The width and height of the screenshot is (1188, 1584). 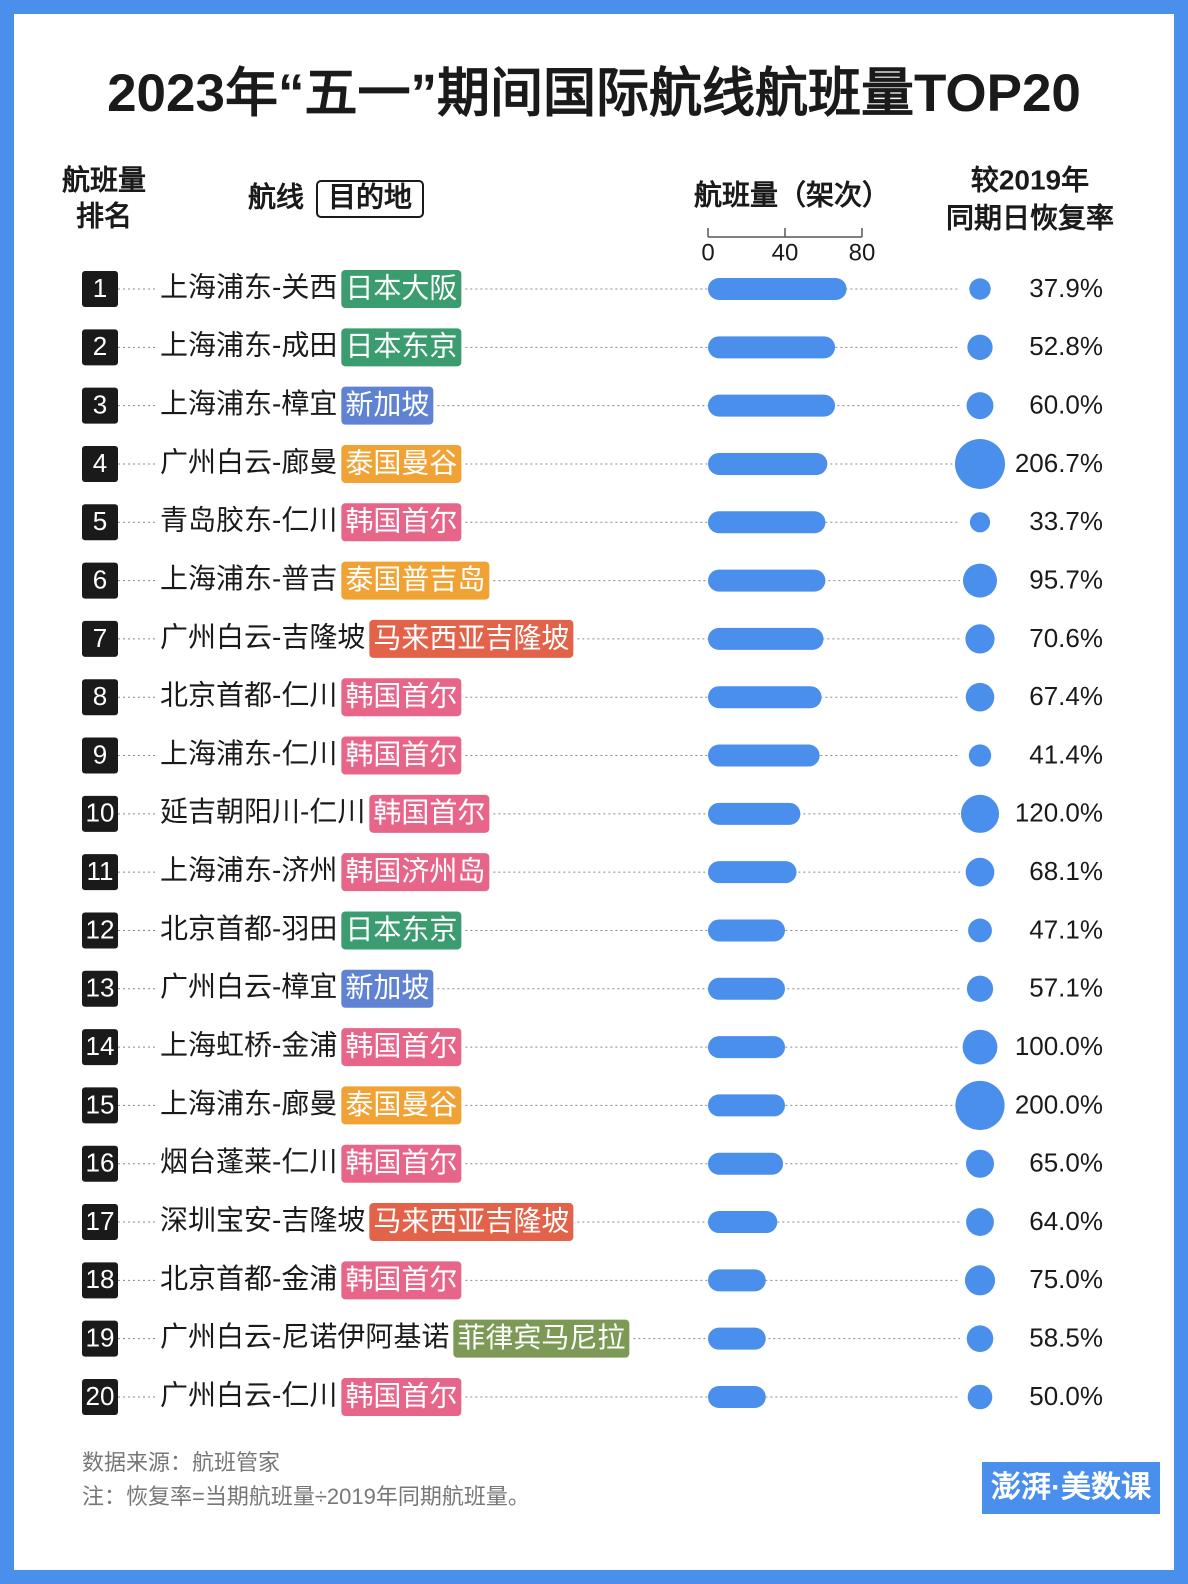 I want to click on rate-label: 65.0%, so click(x=1066, y=1163).